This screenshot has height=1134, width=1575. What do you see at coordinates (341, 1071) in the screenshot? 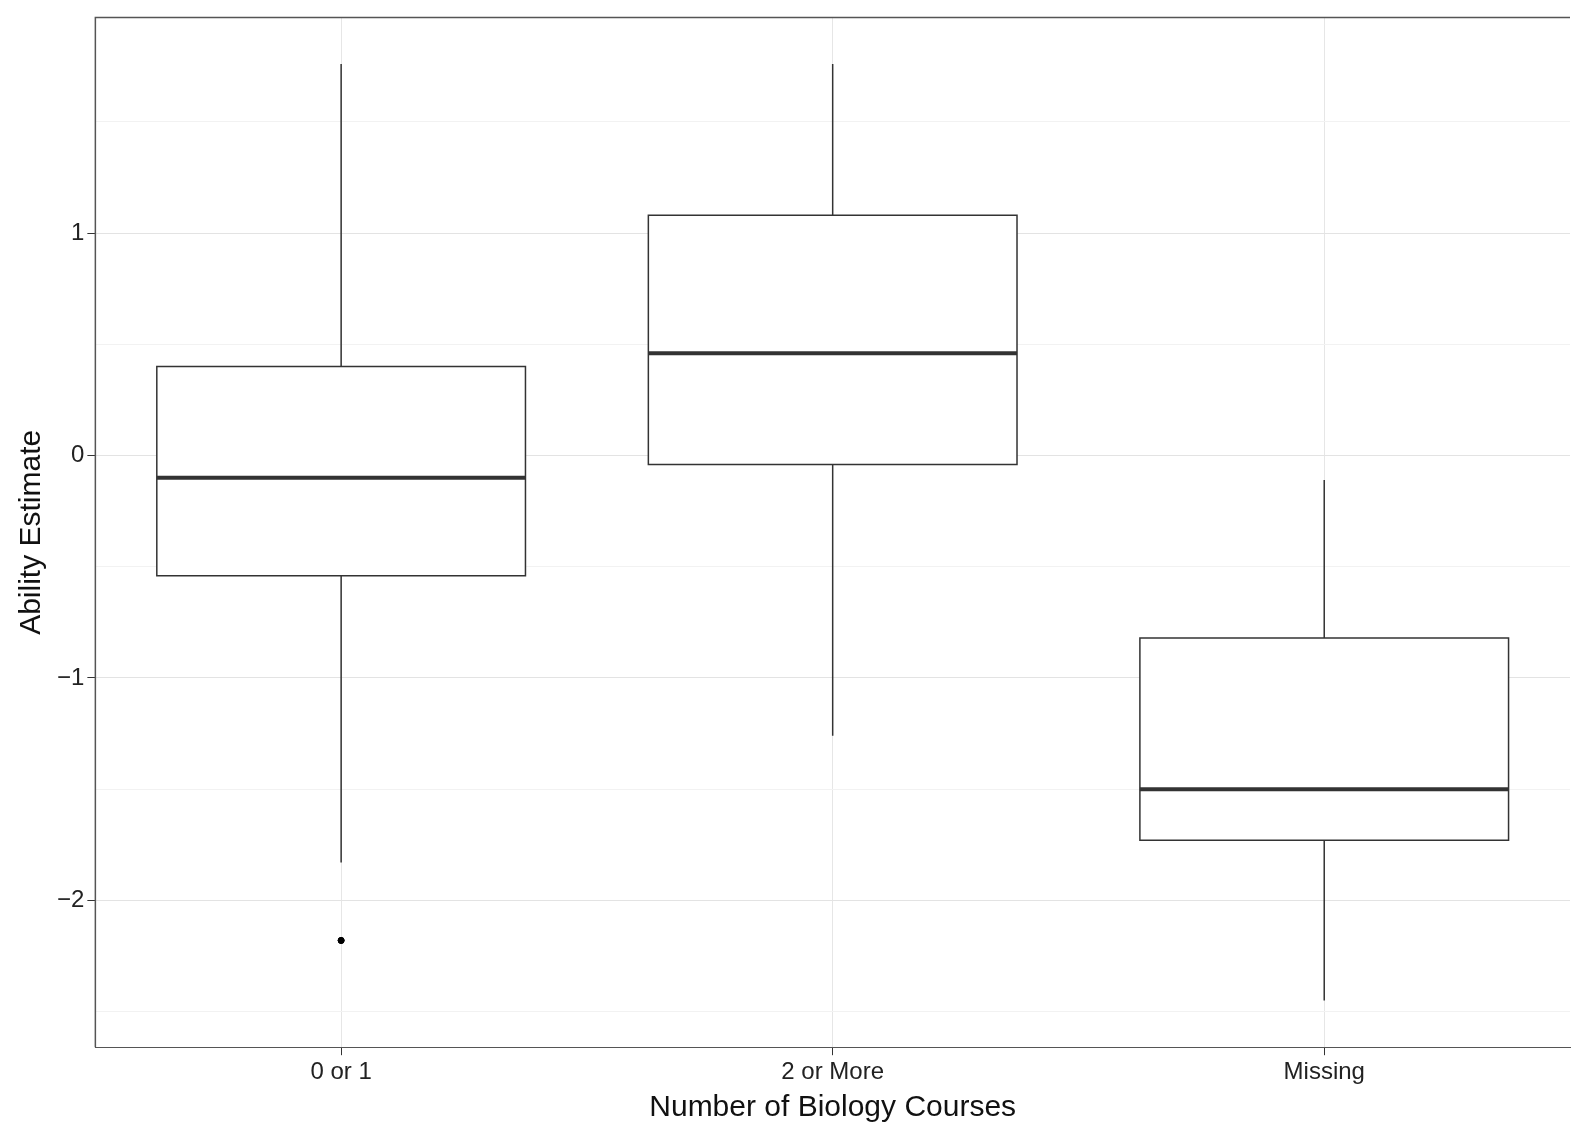
I see `x-tick-label: 0 or 1` at bounding box center [341, 1071].